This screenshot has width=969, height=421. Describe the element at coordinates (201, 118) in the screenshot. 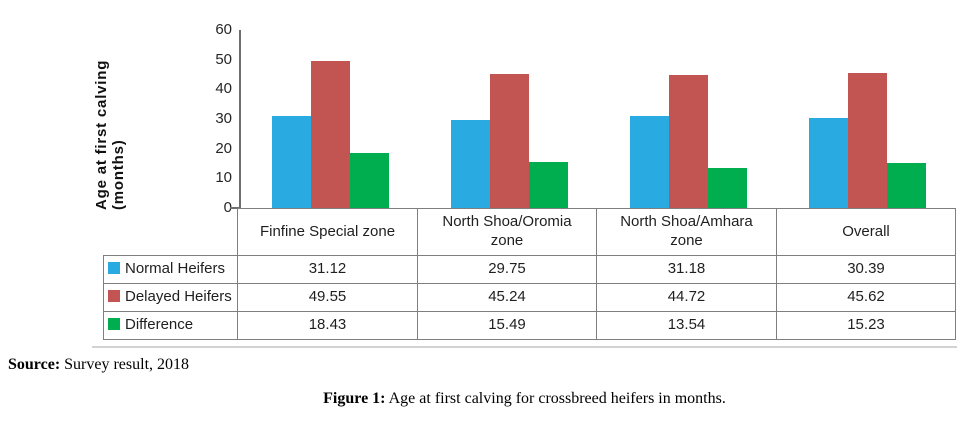

I see `y-axis-ticks: 0 10 20 30 40 50 60` at that location.